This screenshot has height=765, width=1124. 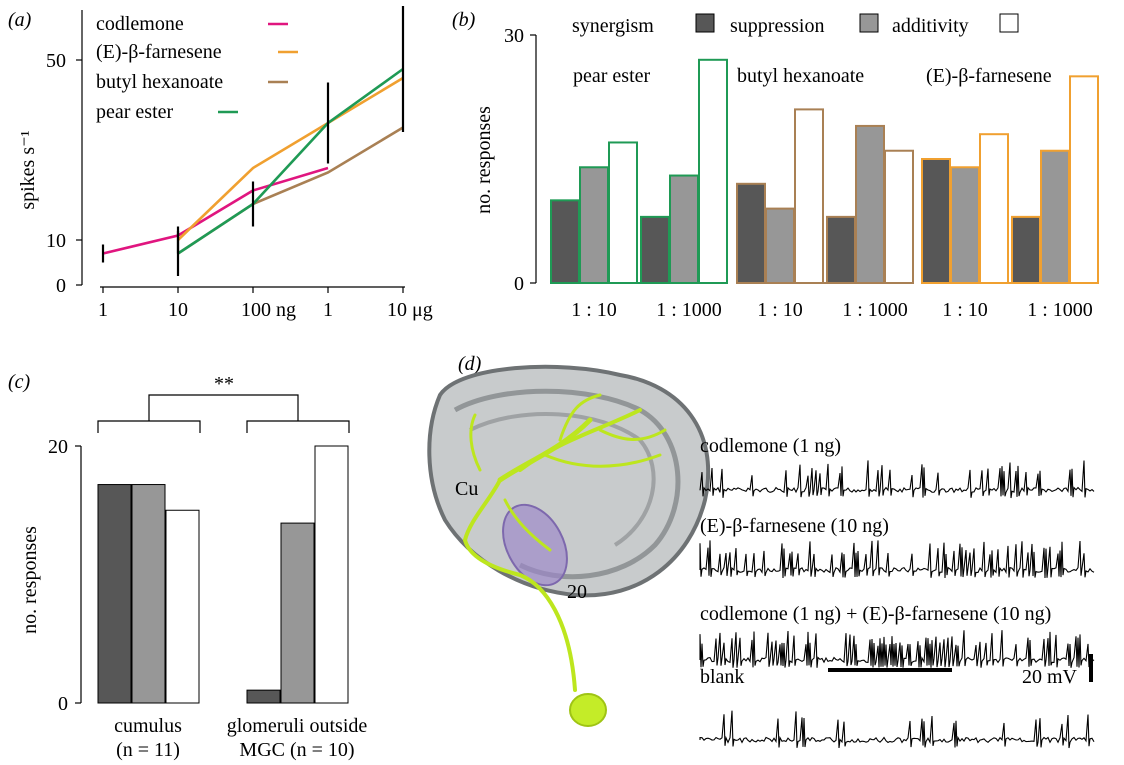 I want to click on y-tick-label: 50, so click(x=56, y=61).